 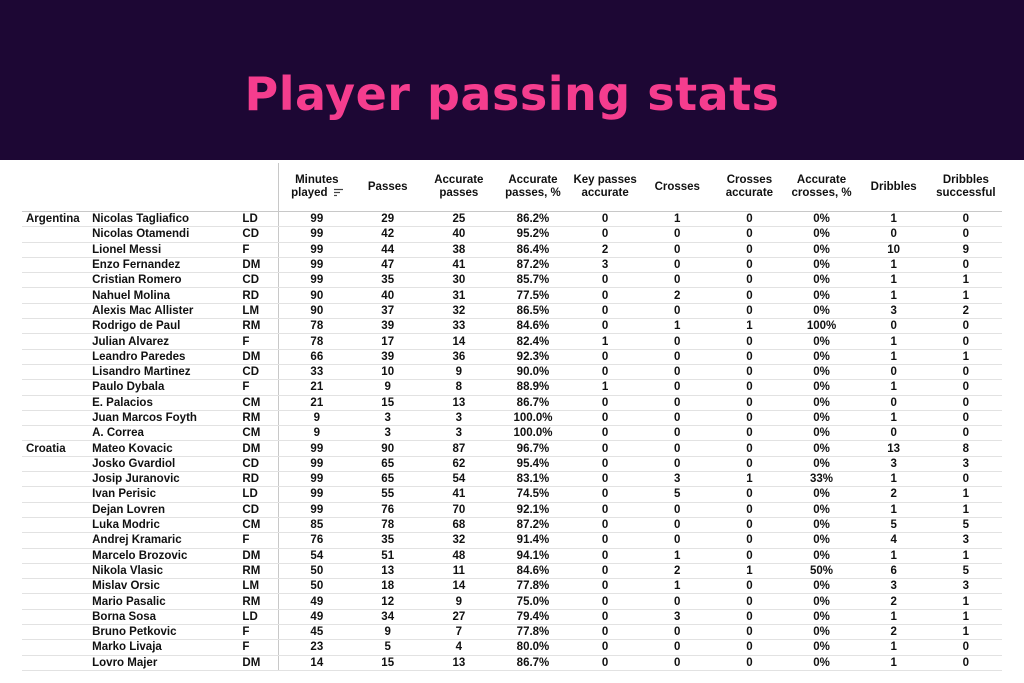 I want to click on table-row: Marko Livaja F 23 5 4 80.0% 0 0 0 0% 1 0, so click(x=512, y=647).